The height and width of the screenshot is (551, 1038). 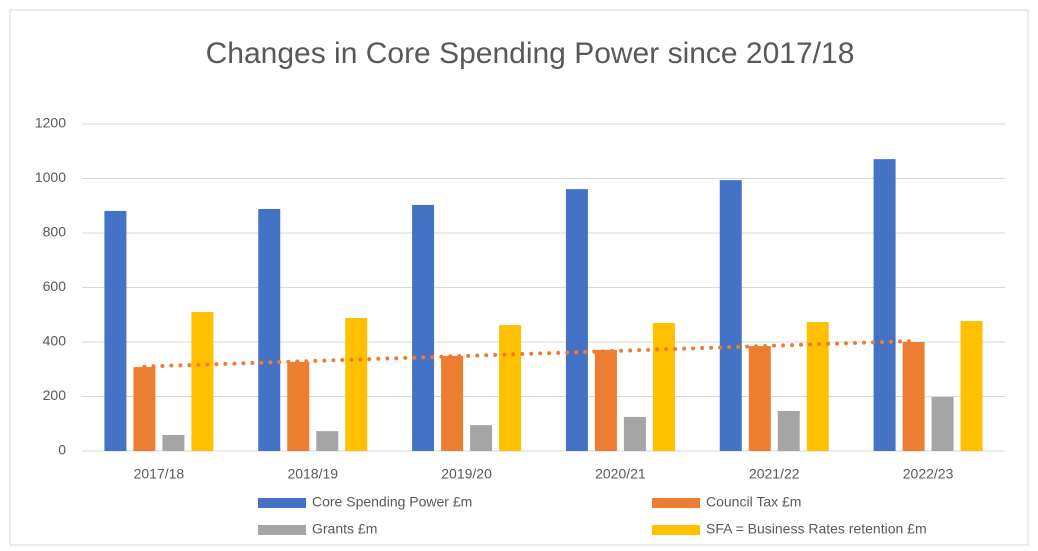 What do you see at coordinates (55, 286) in the screenshot?
I see `y-tick-label: 600` at bounding box center [55, 286].